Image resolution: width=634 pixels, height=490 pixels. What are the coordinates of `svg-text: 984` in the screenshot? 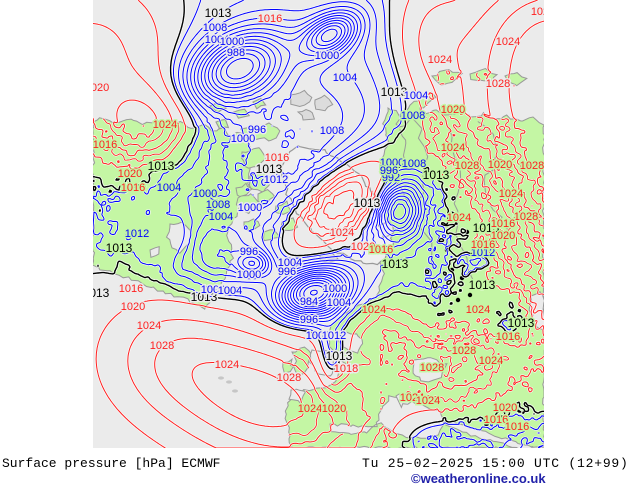 It's located at (309, 302).